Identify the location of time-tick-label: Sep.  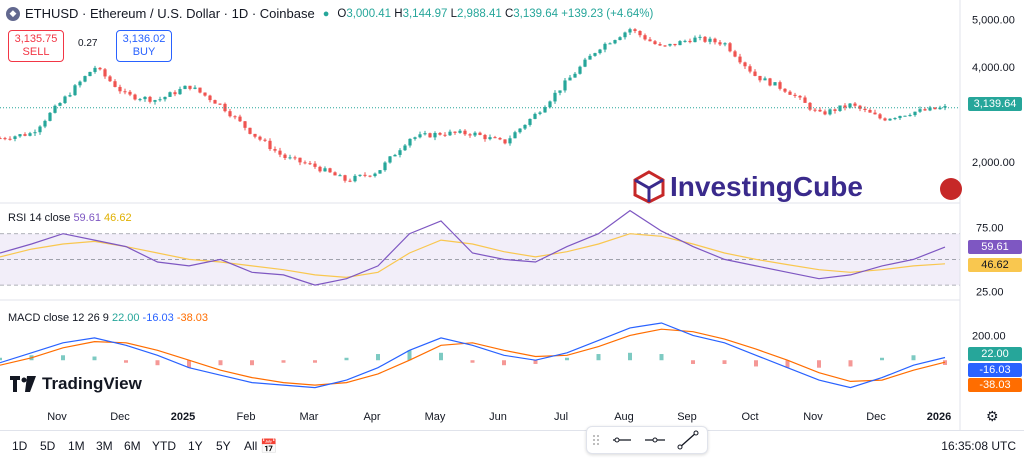
(687, 417).